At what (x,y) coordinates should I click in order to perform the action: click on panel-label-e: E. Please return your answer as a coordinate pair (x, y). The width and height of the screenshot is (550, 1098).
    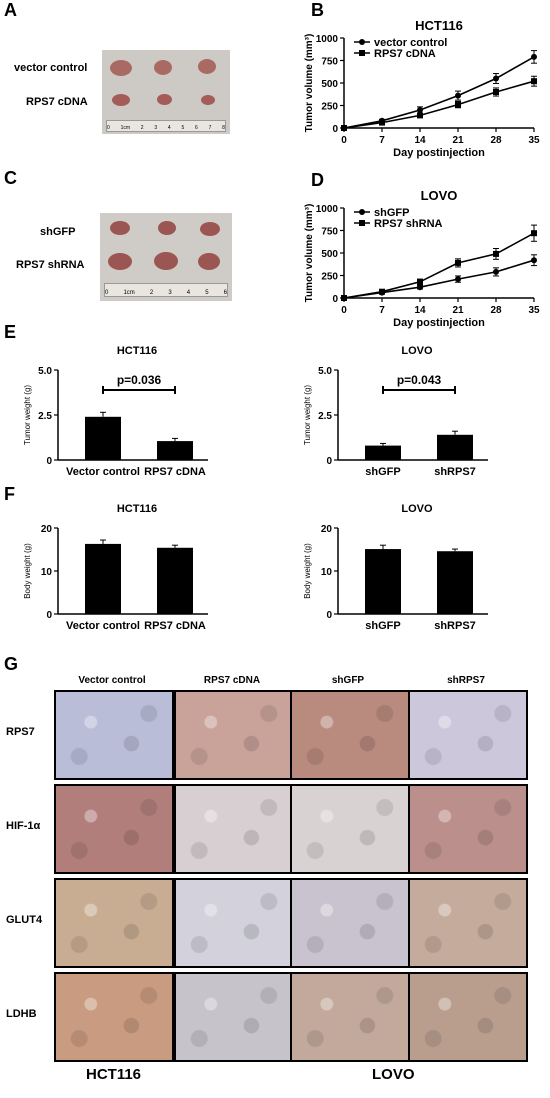
    Looking at the image, I should click on (10, 332).